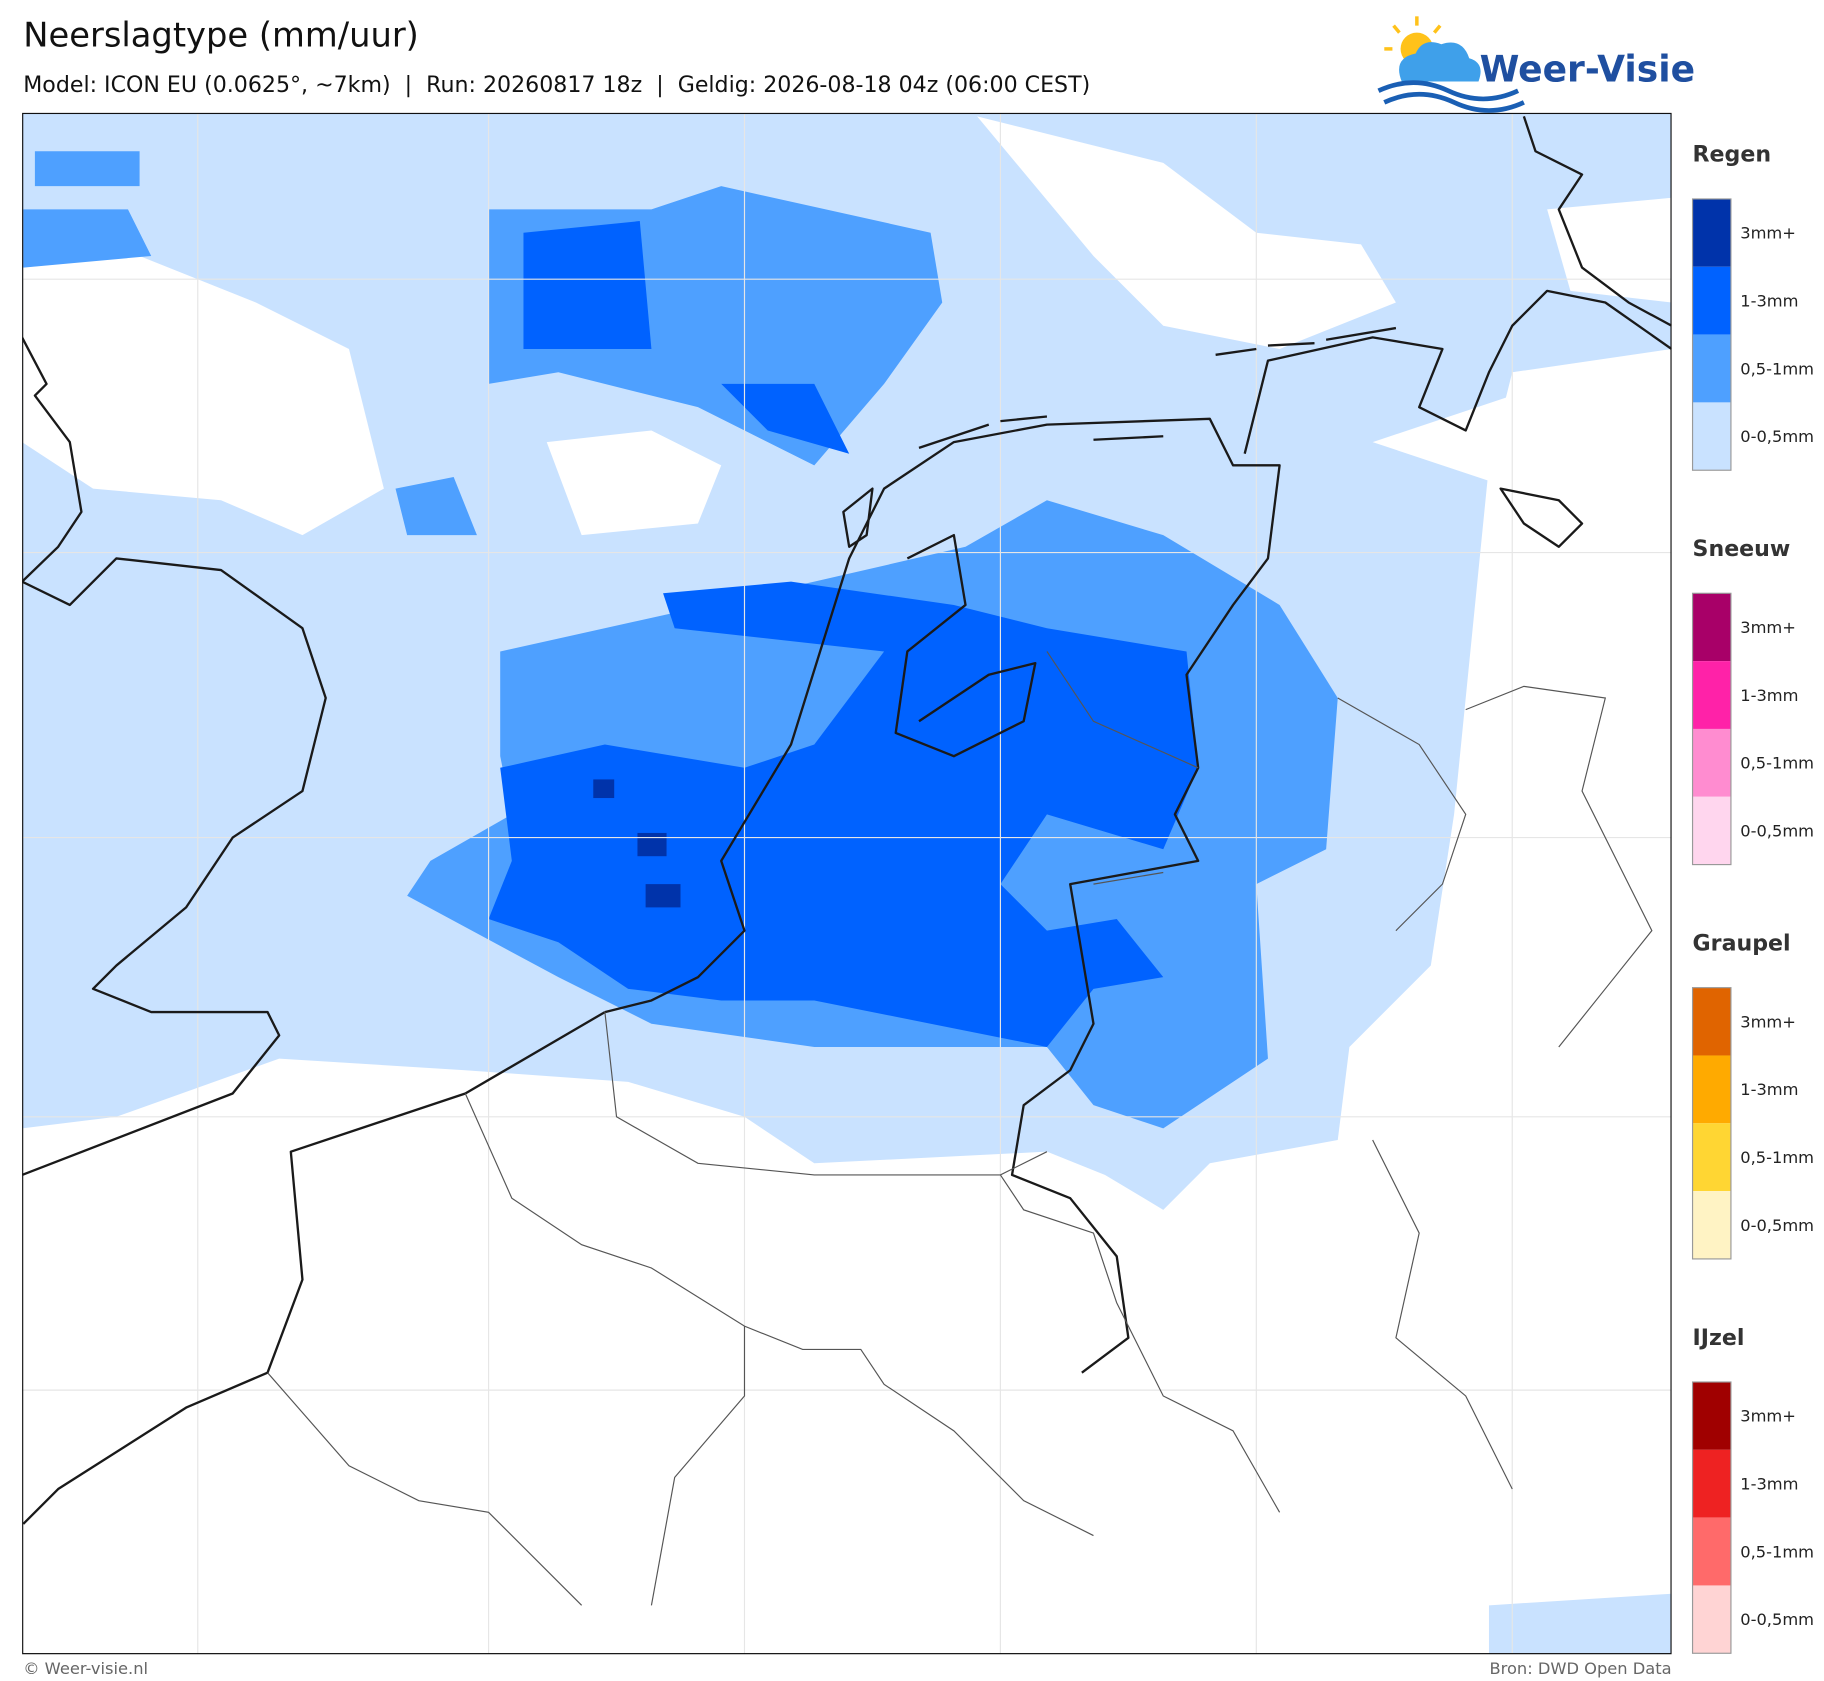 The width and height of the screenshot is (1824, 1681). What do you see at coordinates (250, 343) in the screenshot?
I see `precip-medium-patches` at bounding box center [250, 343].